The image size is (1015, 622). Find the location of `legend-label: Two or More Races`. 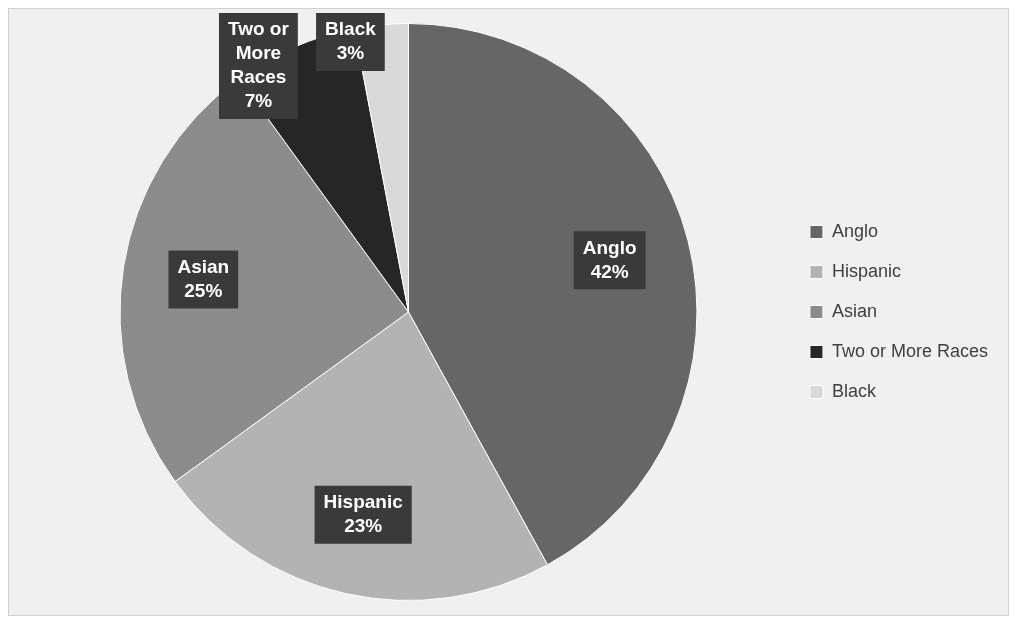

legend-label: Two or More Races is located at coordinates (910, 350).